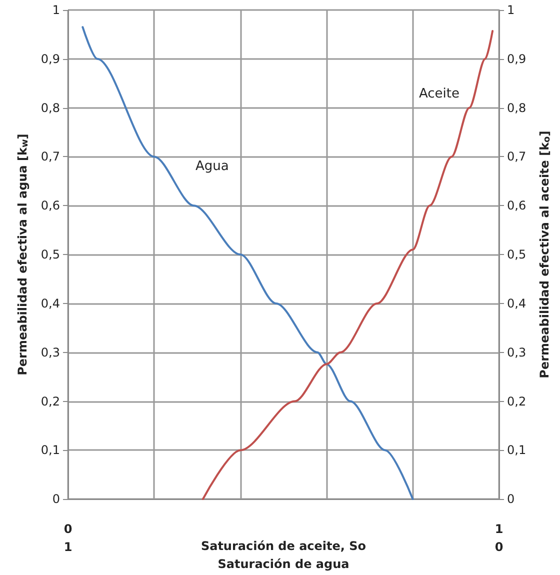  What do you see at coordinates (516, 205) in the screenshot?
I see `y2-tick-label: 0,6` at bounding box center [516, 205].